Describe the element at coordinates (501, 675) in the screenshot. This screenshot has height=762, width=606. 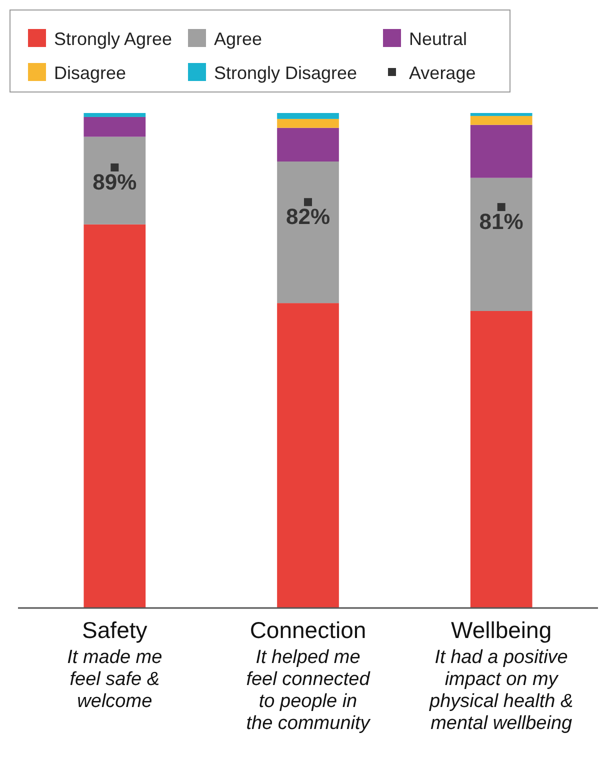
I see `x-tick-label: Wellbeing It had a positive impact on my physical health & mental wellbeing` at that location.